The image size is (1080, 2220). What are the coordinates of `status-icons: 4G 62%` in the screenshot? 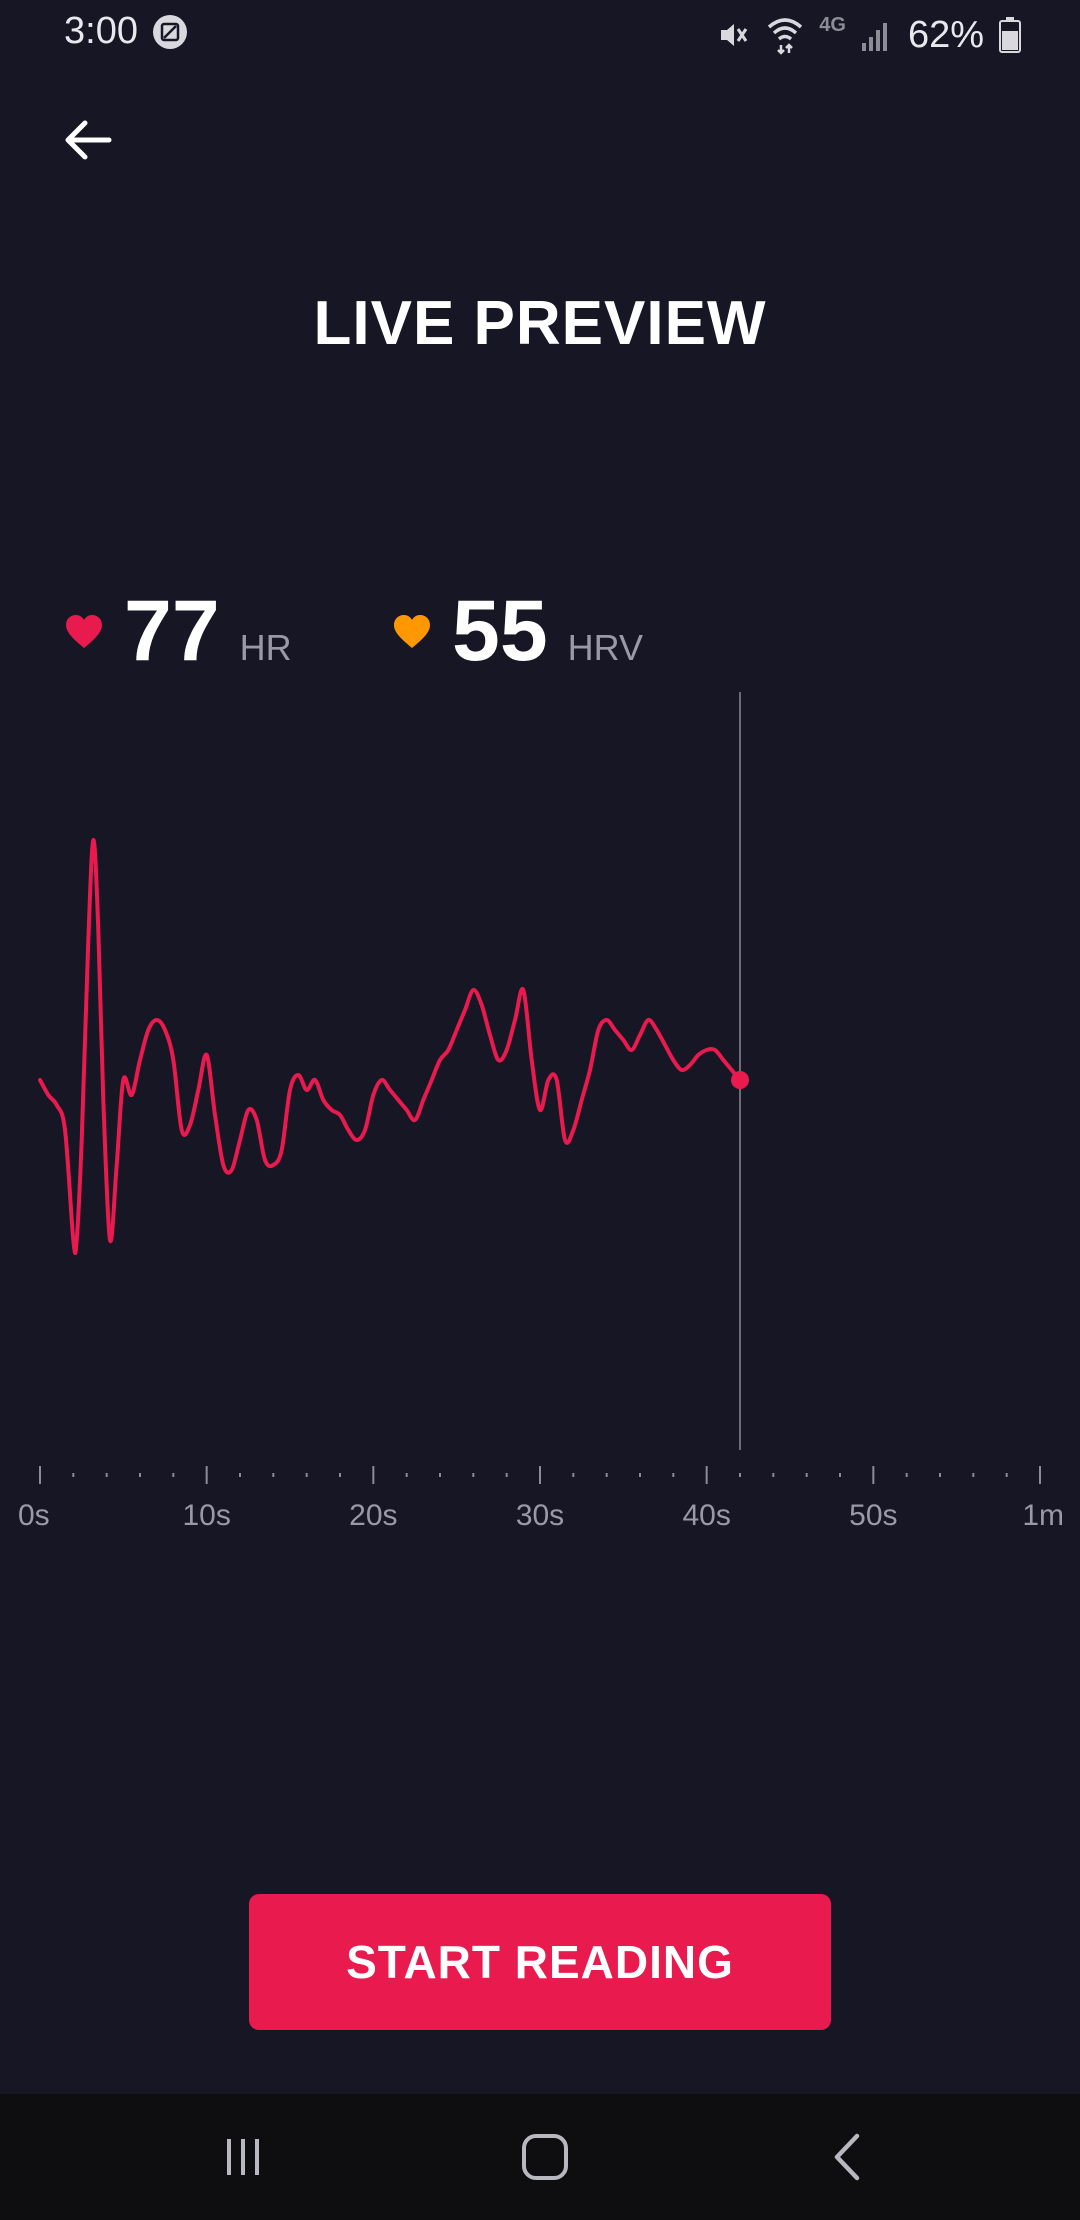 It's located at (868, 35).